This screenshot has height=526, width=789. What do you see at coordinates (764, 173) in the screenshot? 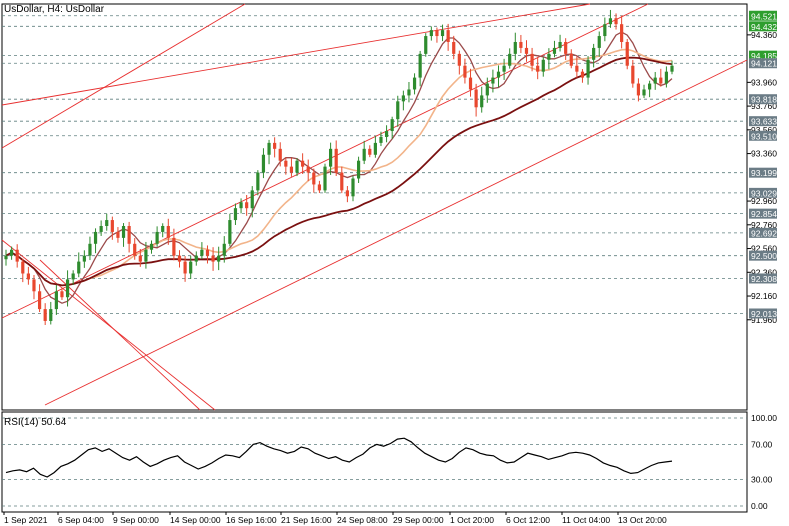
I see `level-label: 93.199` at bounding box center [764, 173].